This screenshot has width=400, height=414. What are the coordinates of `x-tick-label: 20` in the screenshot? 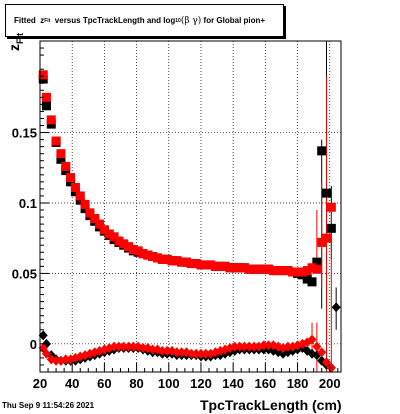 It's located at (40, 383).